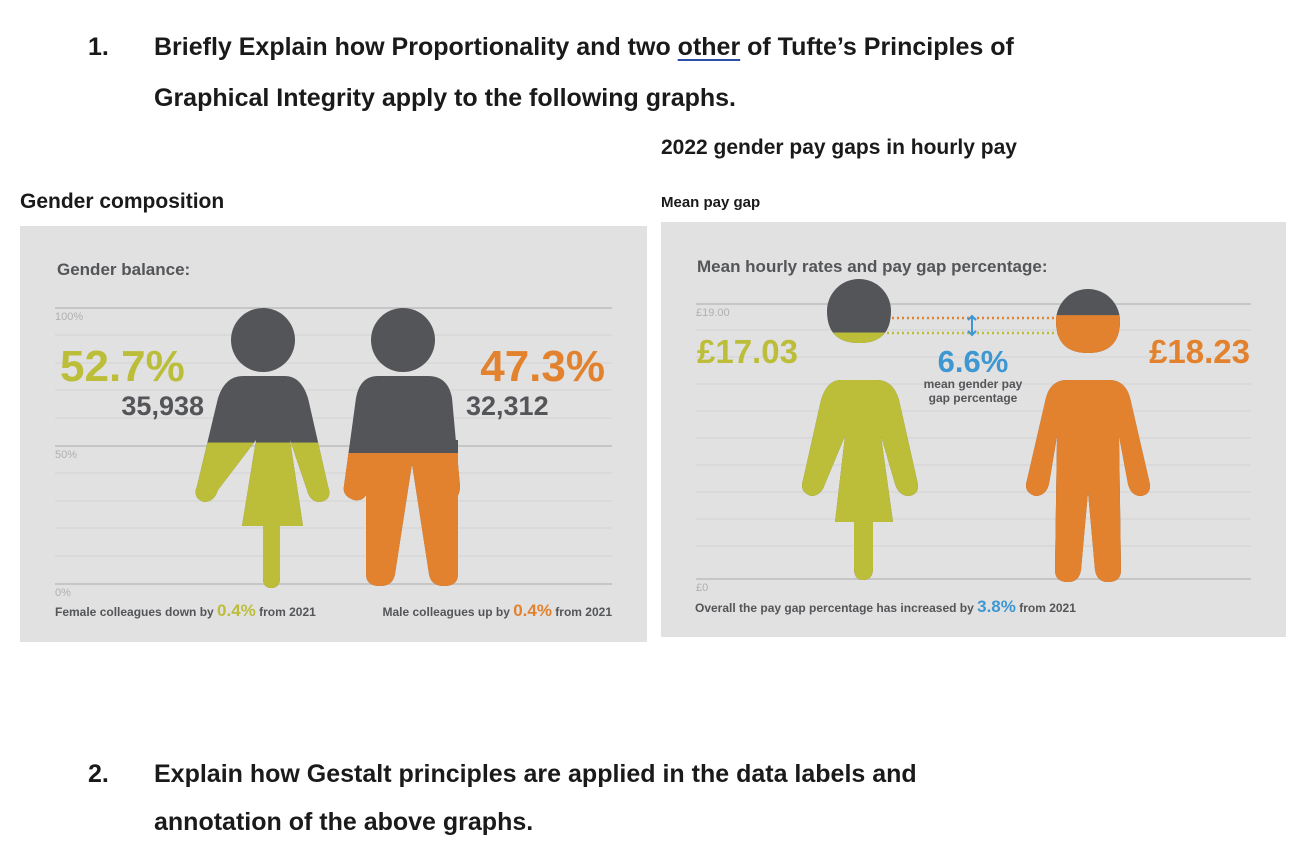  What do you see at coordinates (711, 202) in the screenshot?
I see `right-graph-subheading: Mean pay gap` at bounding box center [711, 202].